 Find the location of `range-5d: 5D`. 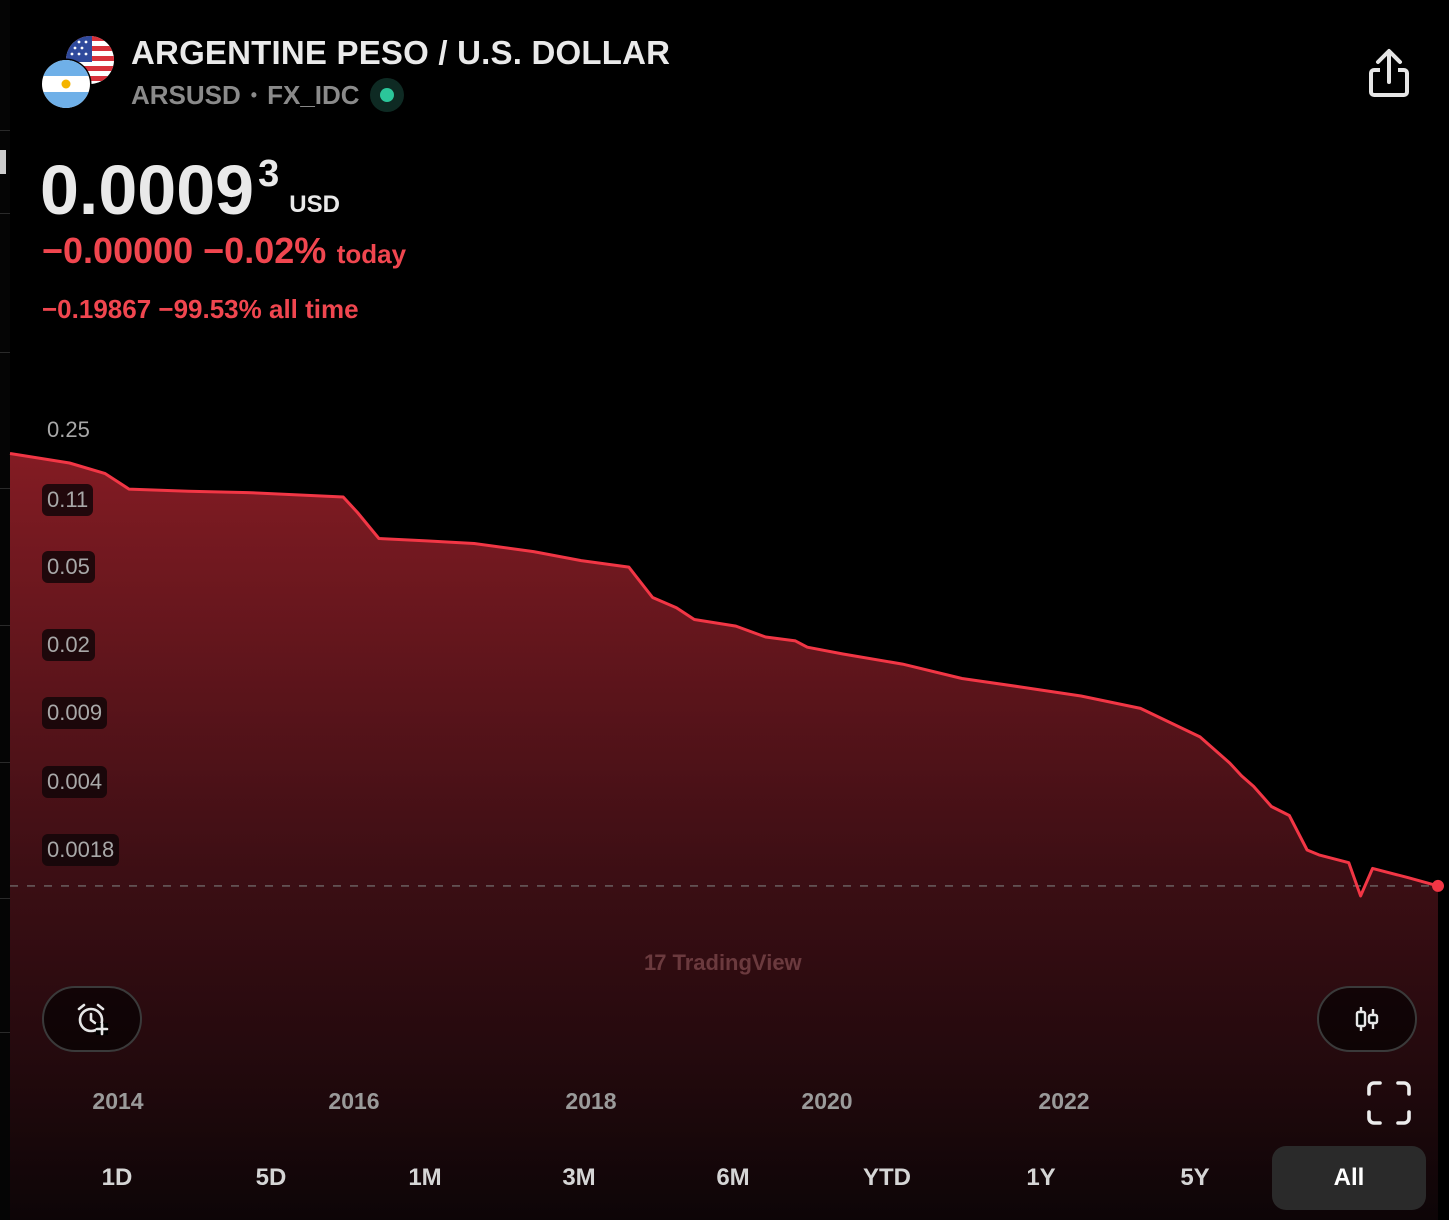

range-5d: 5D is located at coordinates (271, 1177).